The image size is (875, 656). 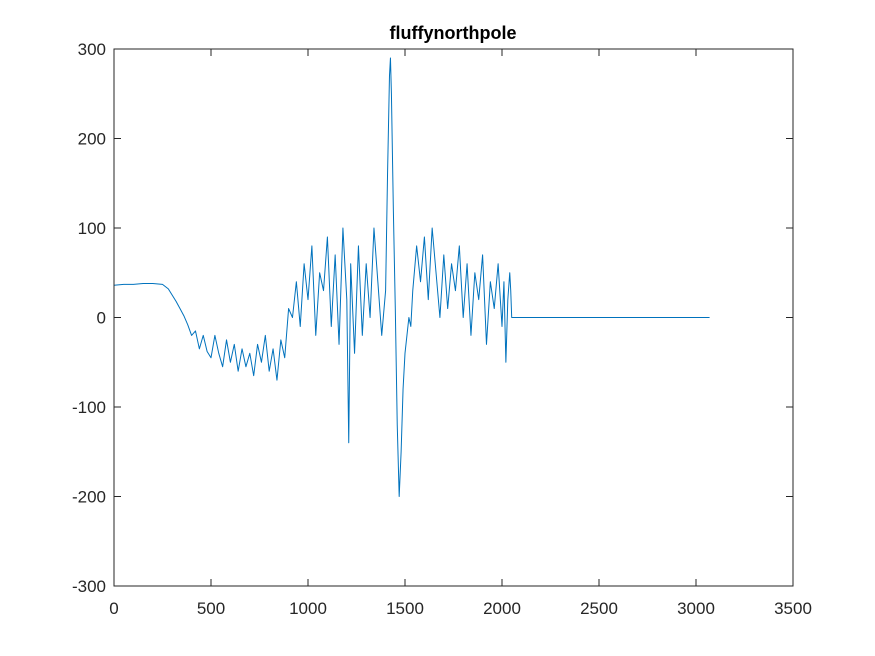 I want to click on y-tick-label: -300, so click(x=89, y=586).